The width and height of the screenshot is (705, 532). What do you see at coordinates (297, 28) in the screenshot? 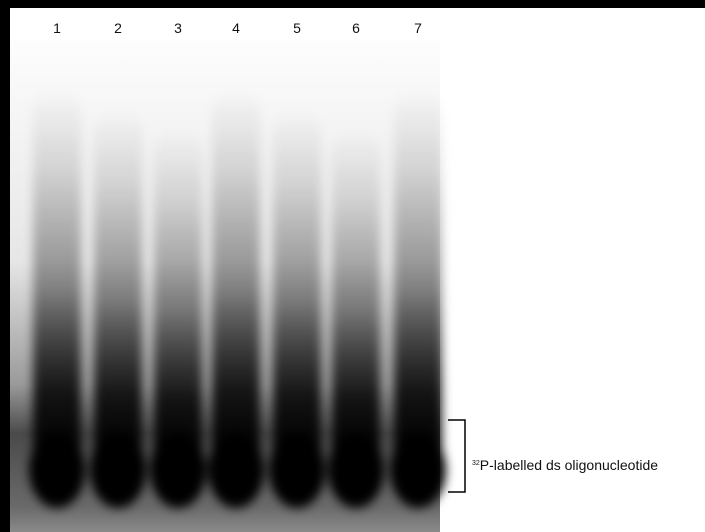
I see `lane-label: 5` at bounding box center [297, 28].